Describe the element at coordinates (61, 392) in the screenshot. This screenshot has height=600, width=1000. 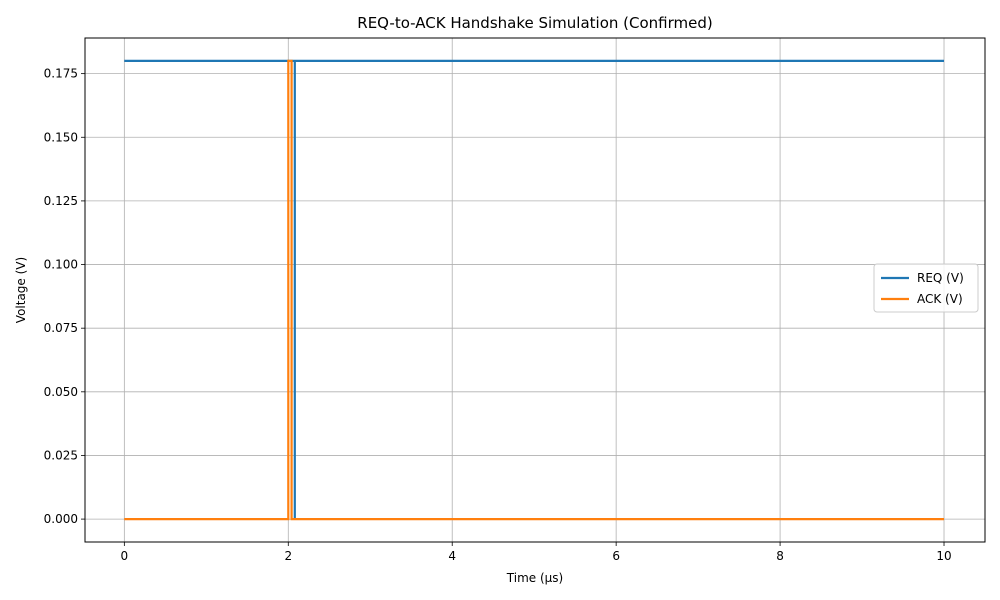
I see `y-tick-label: 0.050` at that location.